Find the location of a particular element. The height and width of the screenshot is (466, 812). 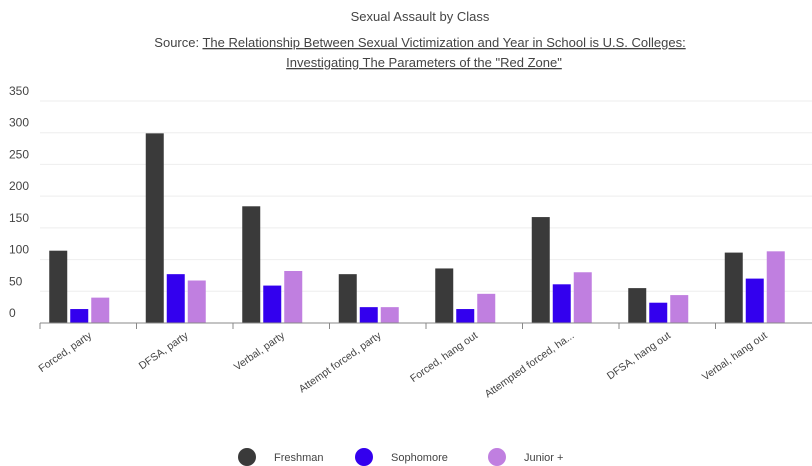

legend-label: Junior + is located at coordinates (543, 458).